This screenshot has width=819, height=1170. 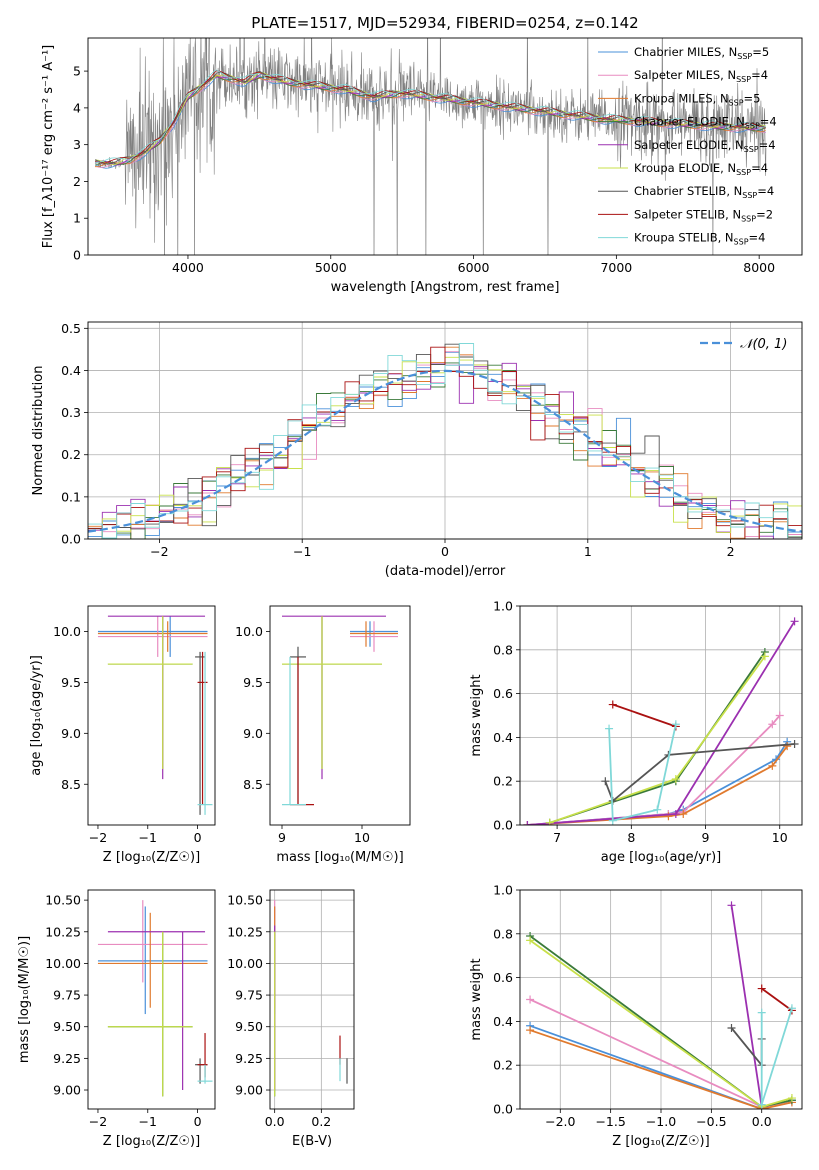 I want to click on x-tick-label: 2, so click(x=731, y=551).